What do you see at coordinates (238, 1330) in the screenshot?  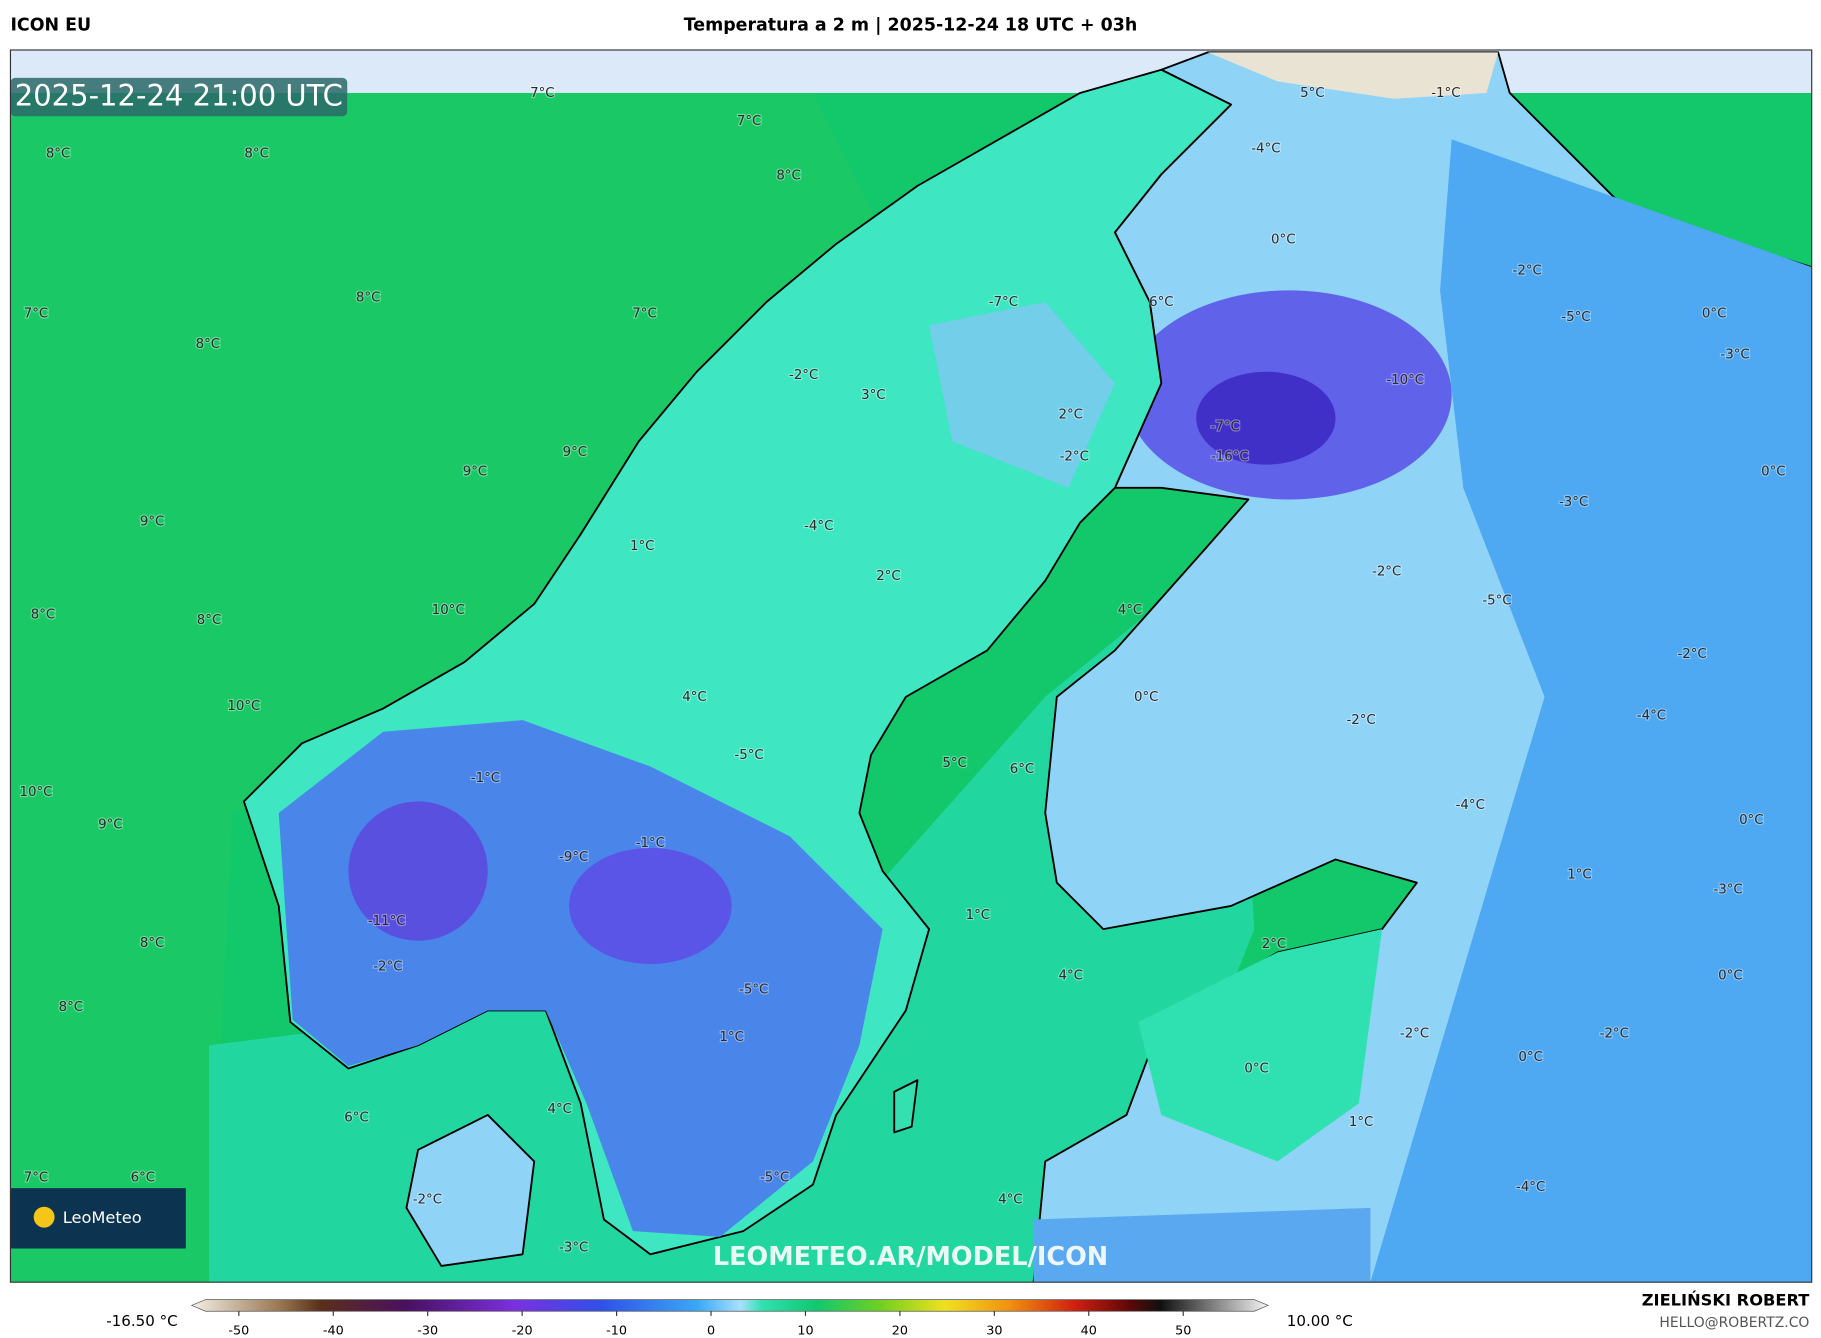 I see `colorbar-tick-label: -50` at bounding box center [238, 1330].